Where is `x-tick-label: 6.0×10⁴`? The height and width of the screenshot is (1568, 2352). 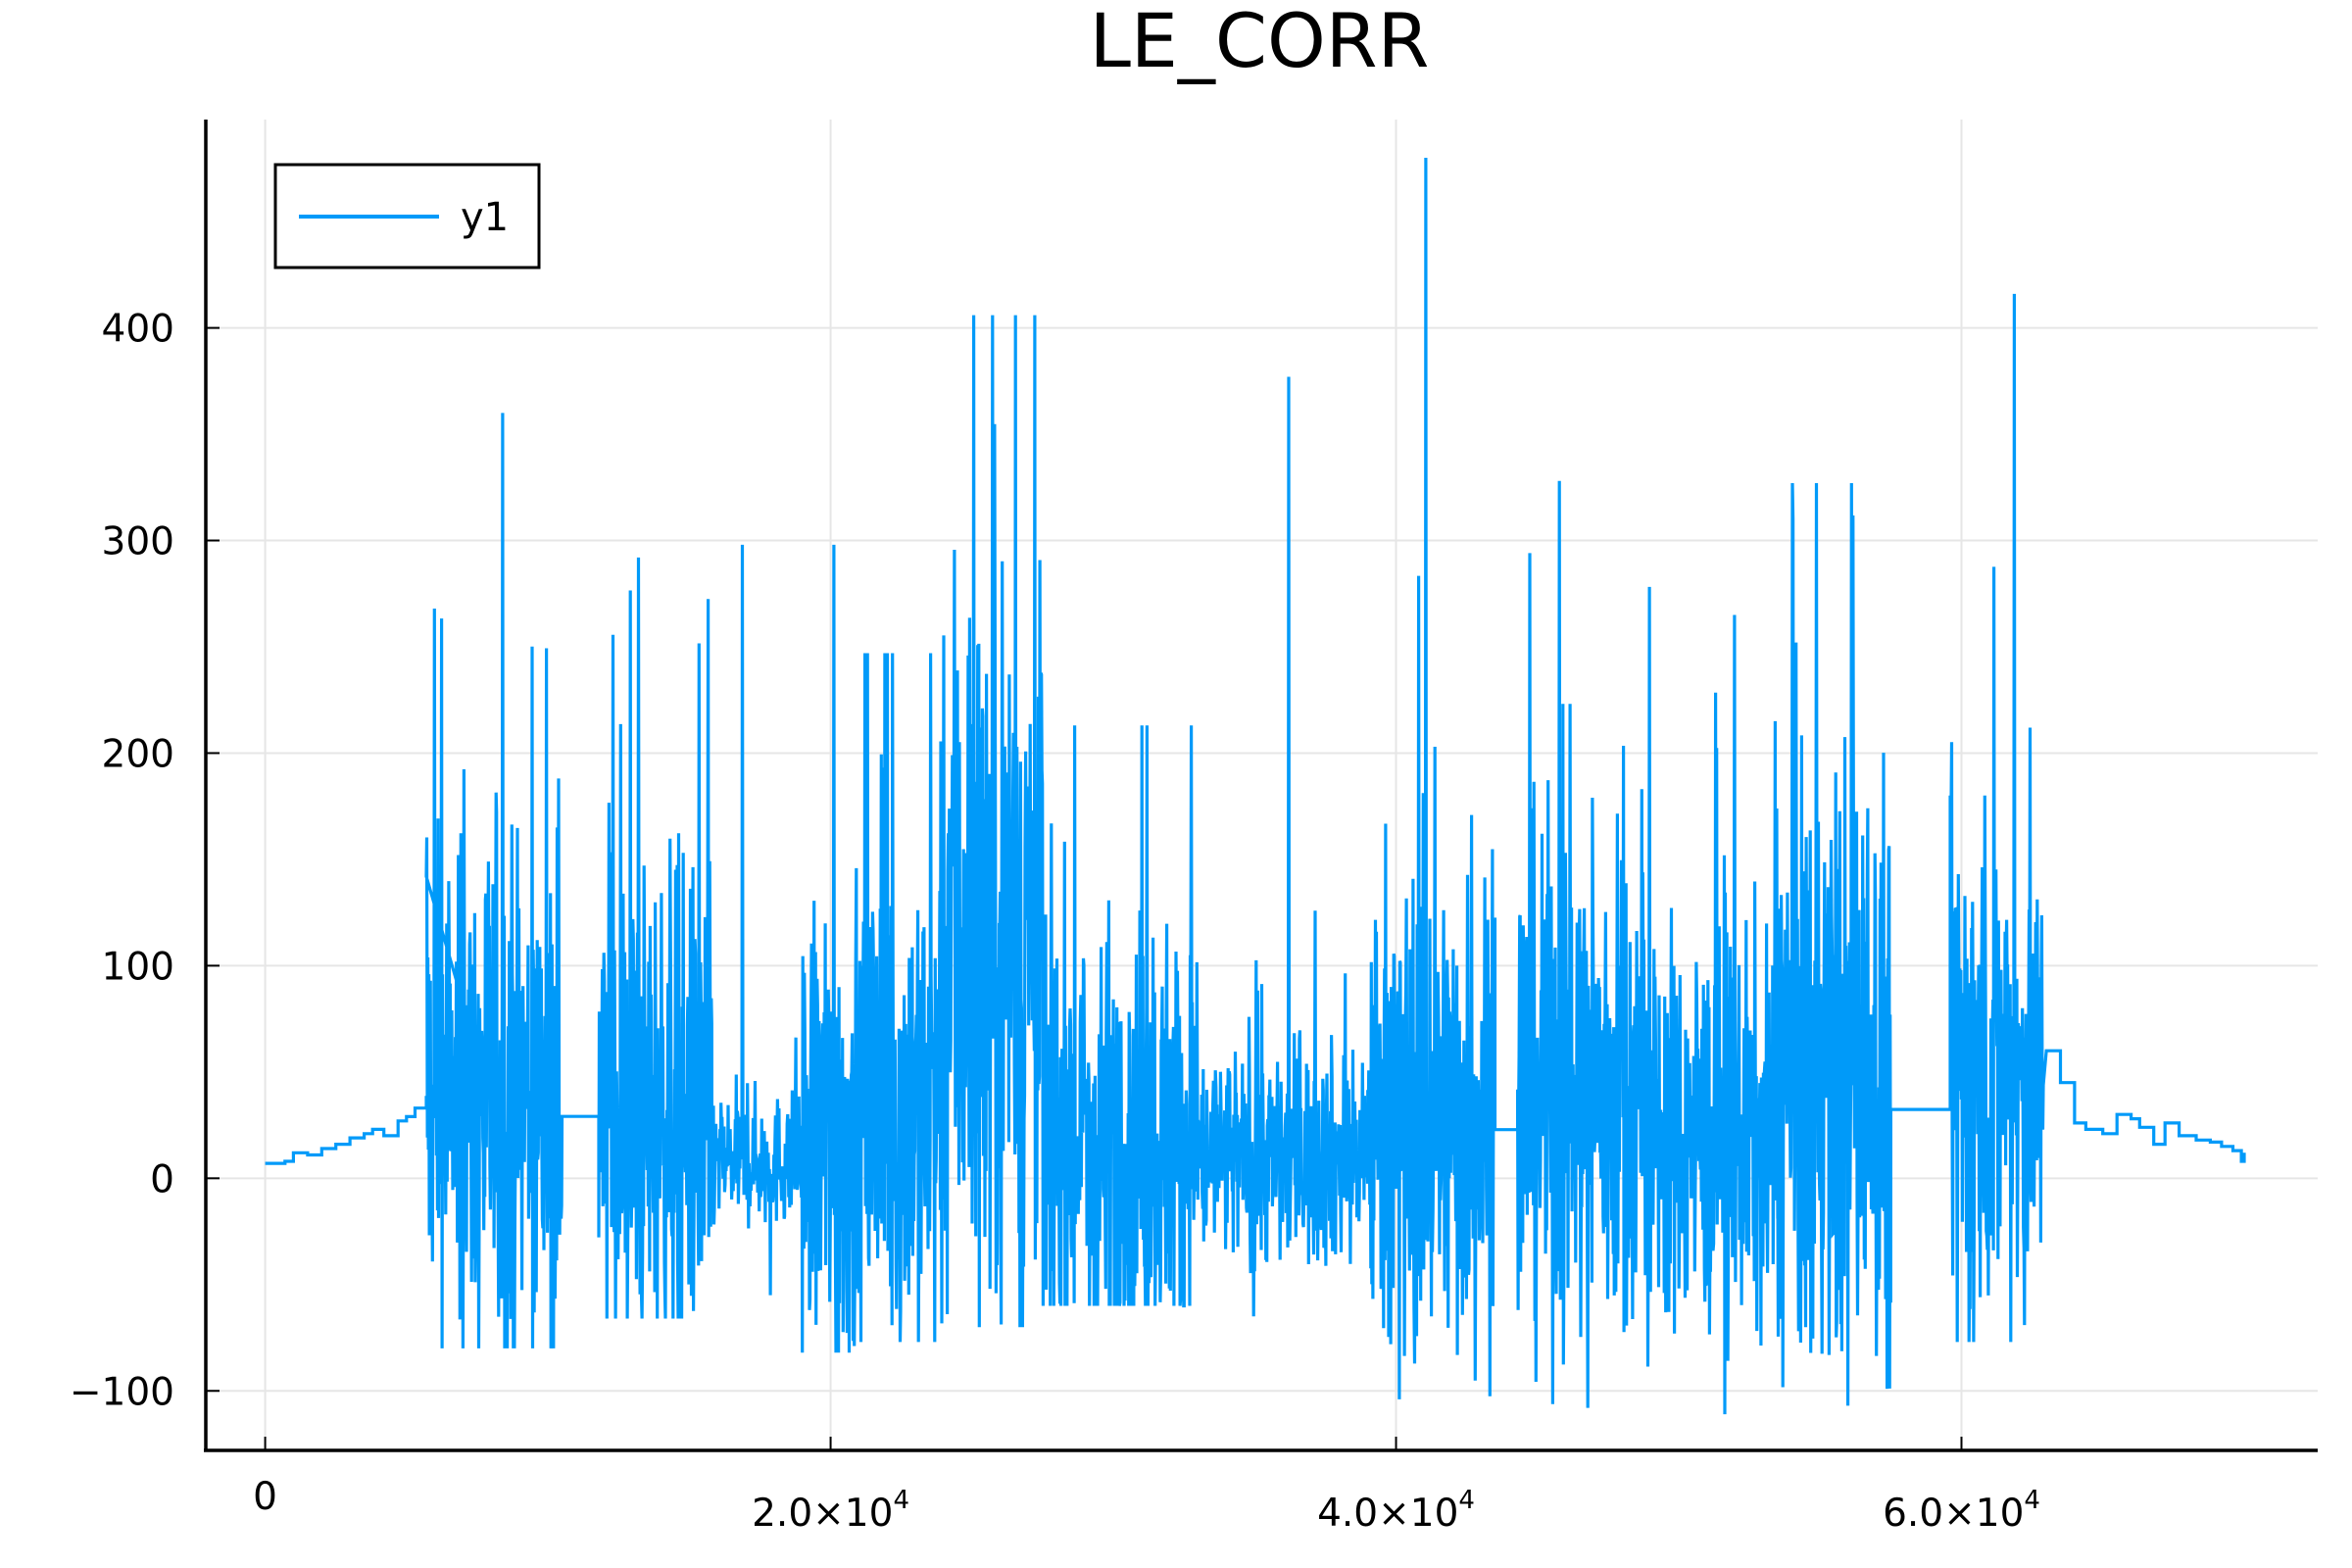
x-tick-label: 6.0×10⁴ is located at coordinates (1961, 1511).